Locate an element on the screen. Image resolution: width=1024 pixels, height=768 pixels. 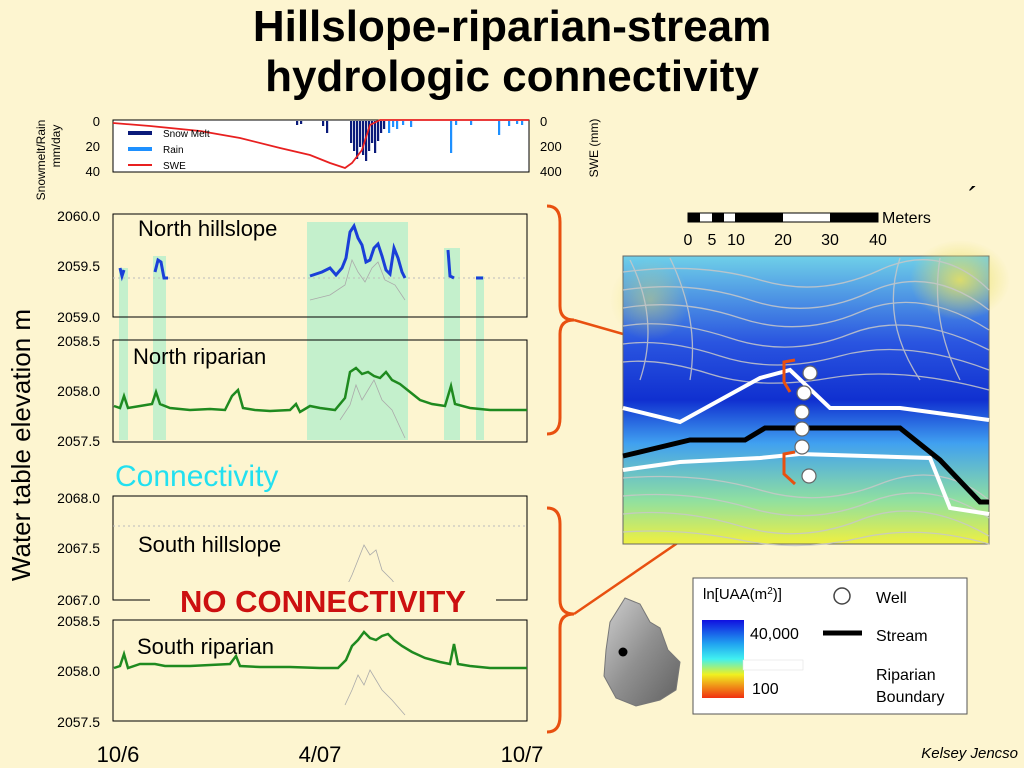
catchment-thumbnail is located at coordinates (642, 652).